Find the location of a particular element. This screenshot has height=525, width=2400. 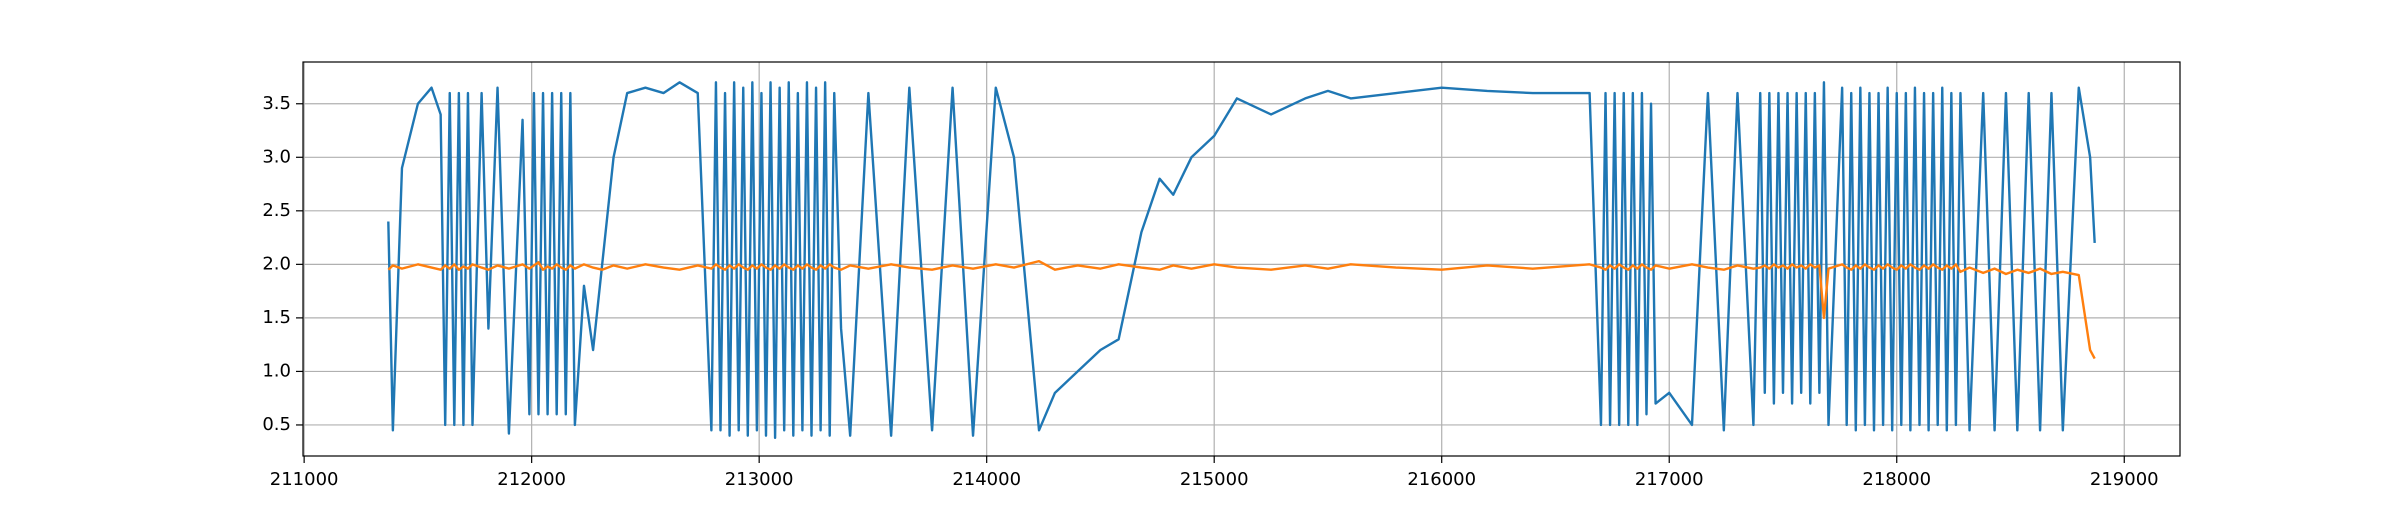

y-tick-label: 1.0 is located at coordinates (276, 370).